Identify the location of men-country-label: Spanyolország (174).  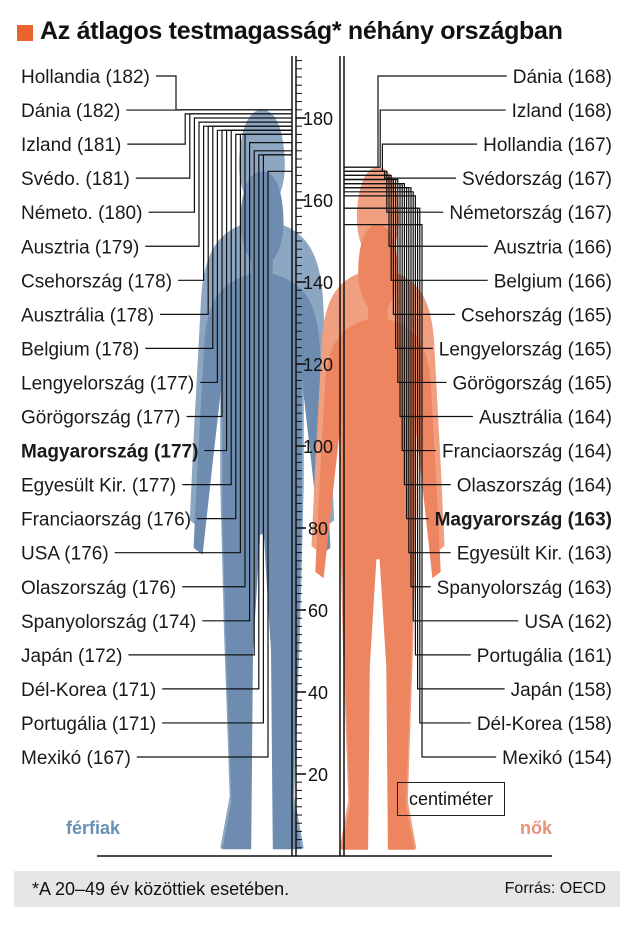
(108, 622).